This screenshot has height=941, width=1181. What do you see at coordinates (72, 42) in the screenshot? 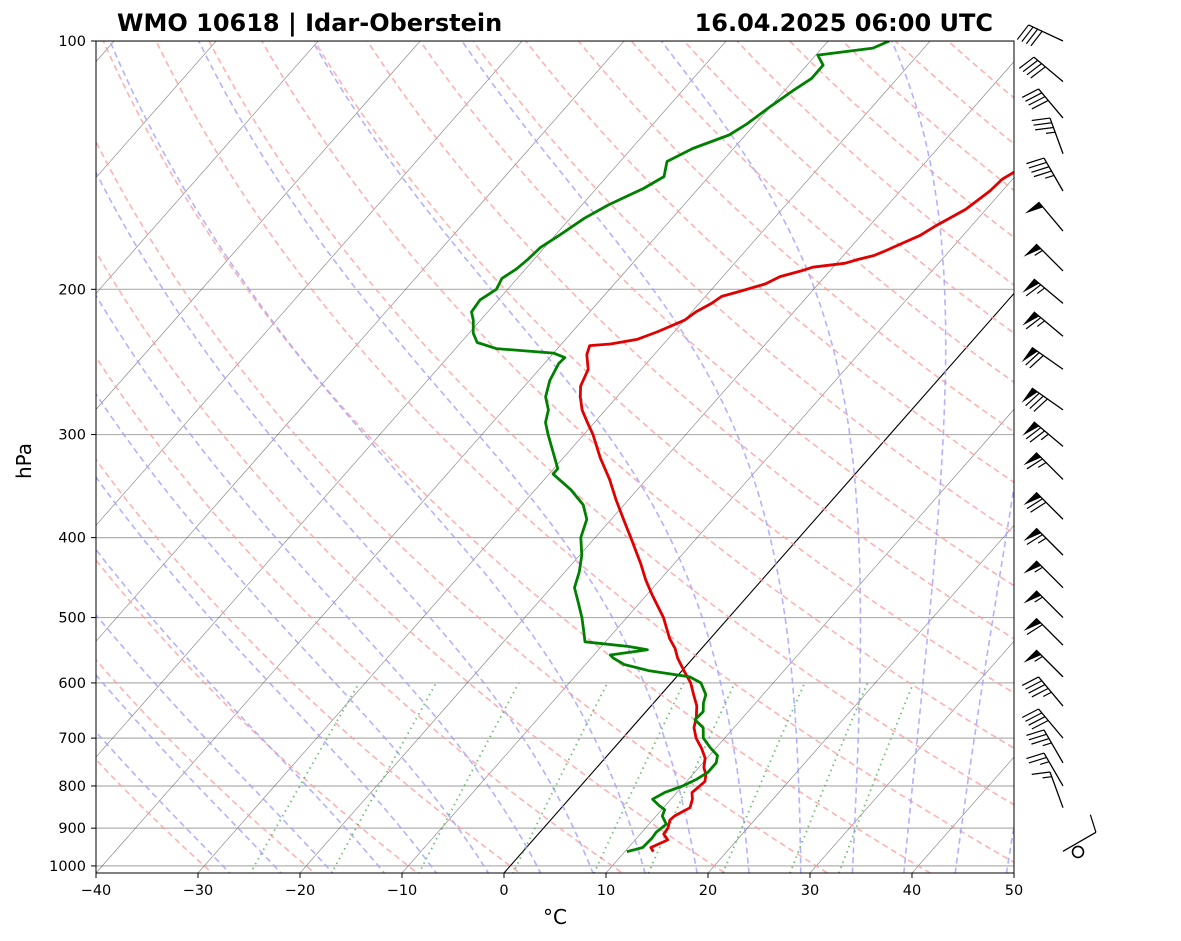
I see `y-tick-label: 100` at bounding box center [72, 42].